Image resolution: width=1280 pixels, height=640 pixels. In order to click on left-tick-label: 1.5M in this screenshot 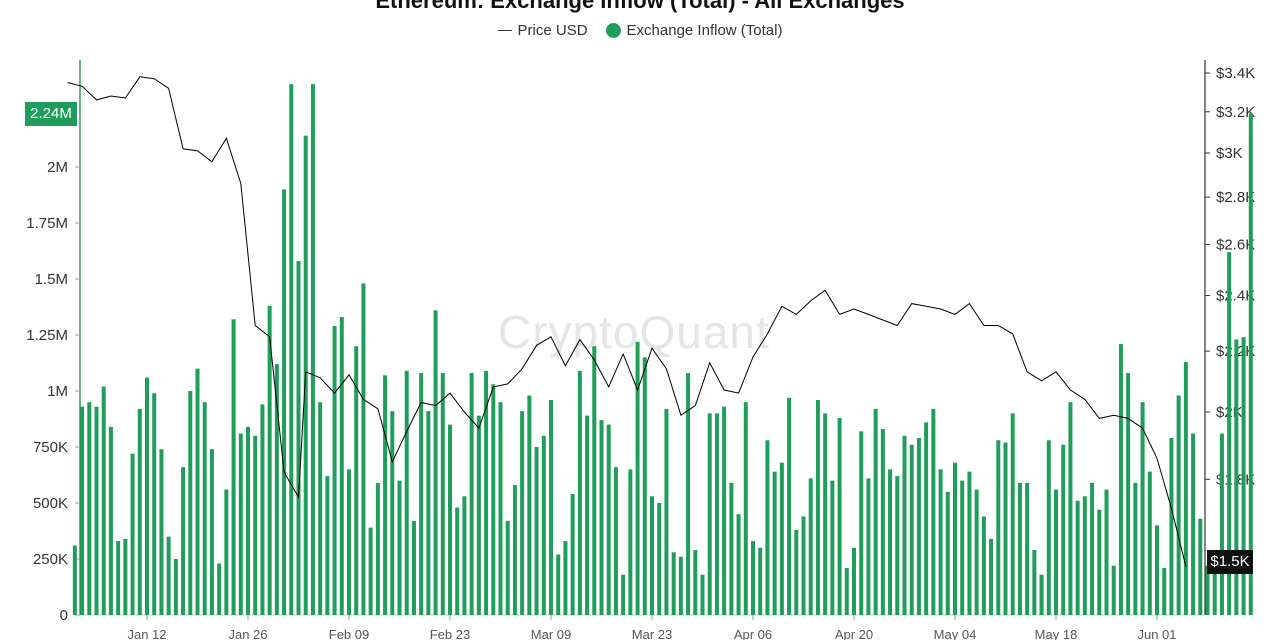, I will do `click(51, 279)`.